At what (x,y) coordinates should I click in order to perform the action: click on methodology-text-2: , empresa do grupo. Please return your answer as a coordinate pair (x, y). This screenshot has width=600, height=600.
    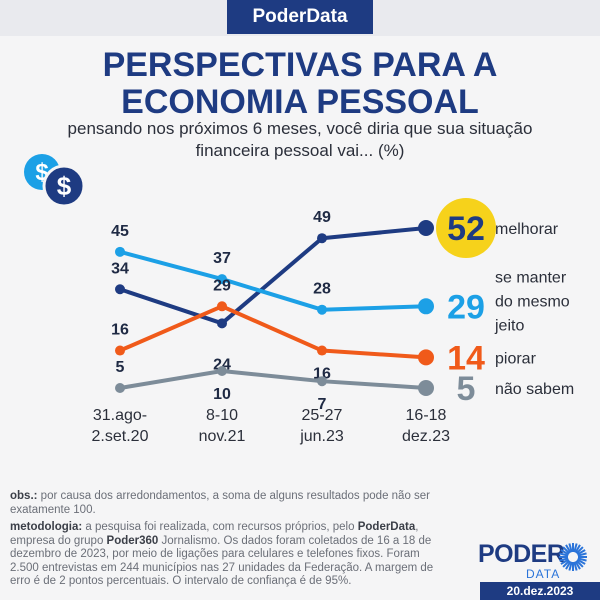
    Looking at the image, I should click on (214, 534).